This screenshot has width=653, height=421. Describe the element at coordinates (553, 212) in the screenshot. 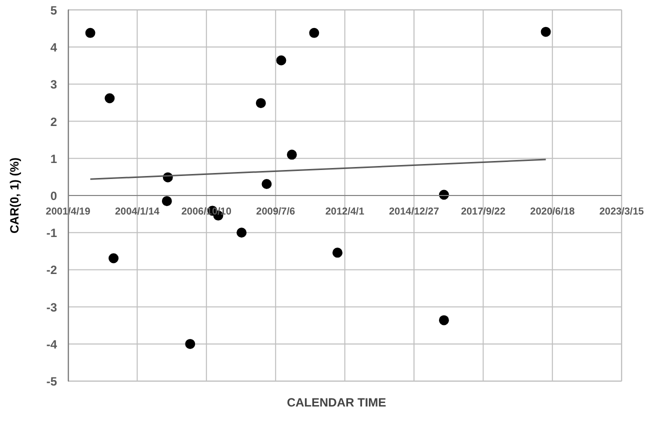

I see `x-tick-label: 2020/6/18` at that location.